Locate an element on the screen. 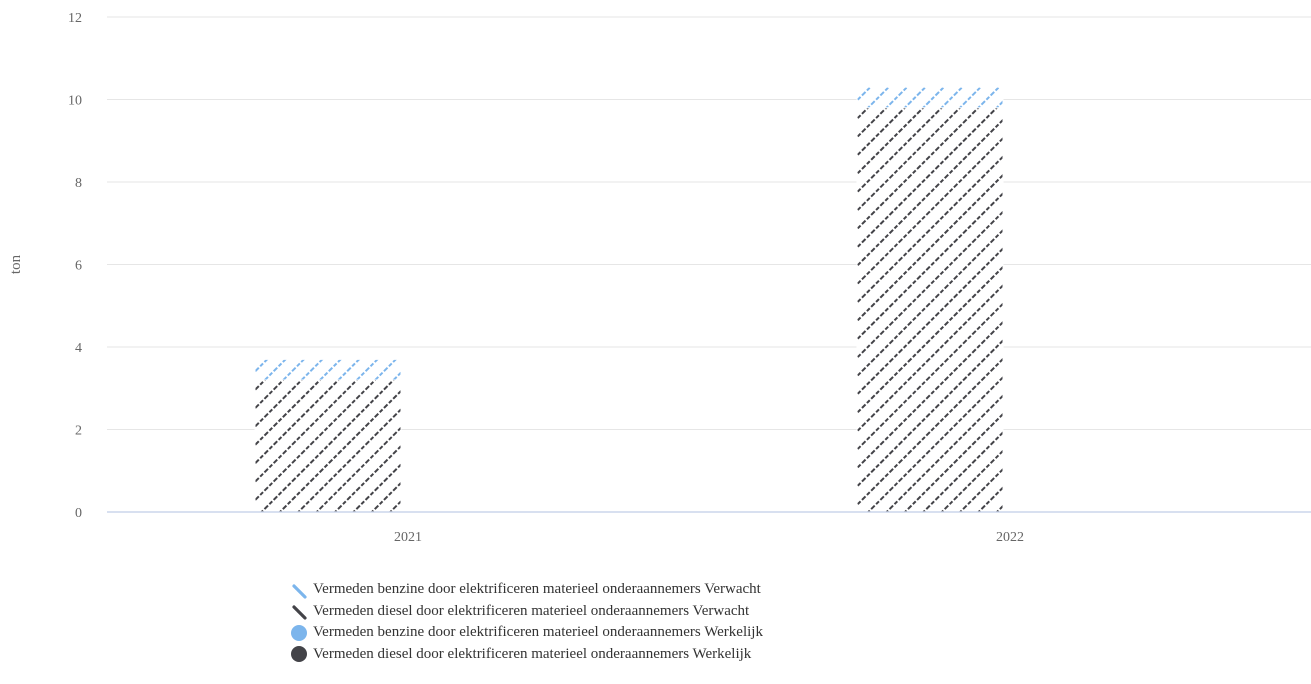 This screenshot has height=684, width=1311. y-tick-label: 8 is located at coordinates (78, 183).